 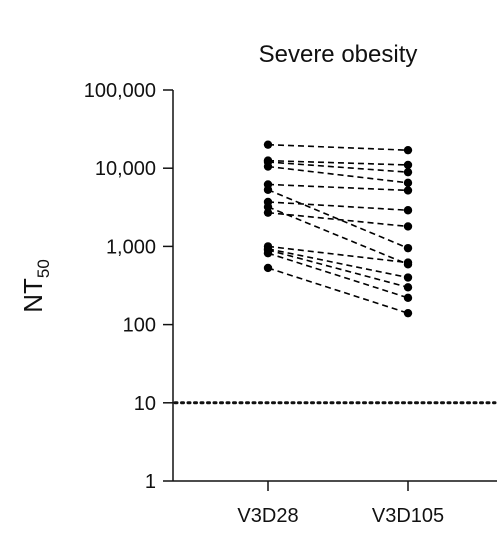 I want to click on x-tick-label: V3D105, so click(x=408, y=516).